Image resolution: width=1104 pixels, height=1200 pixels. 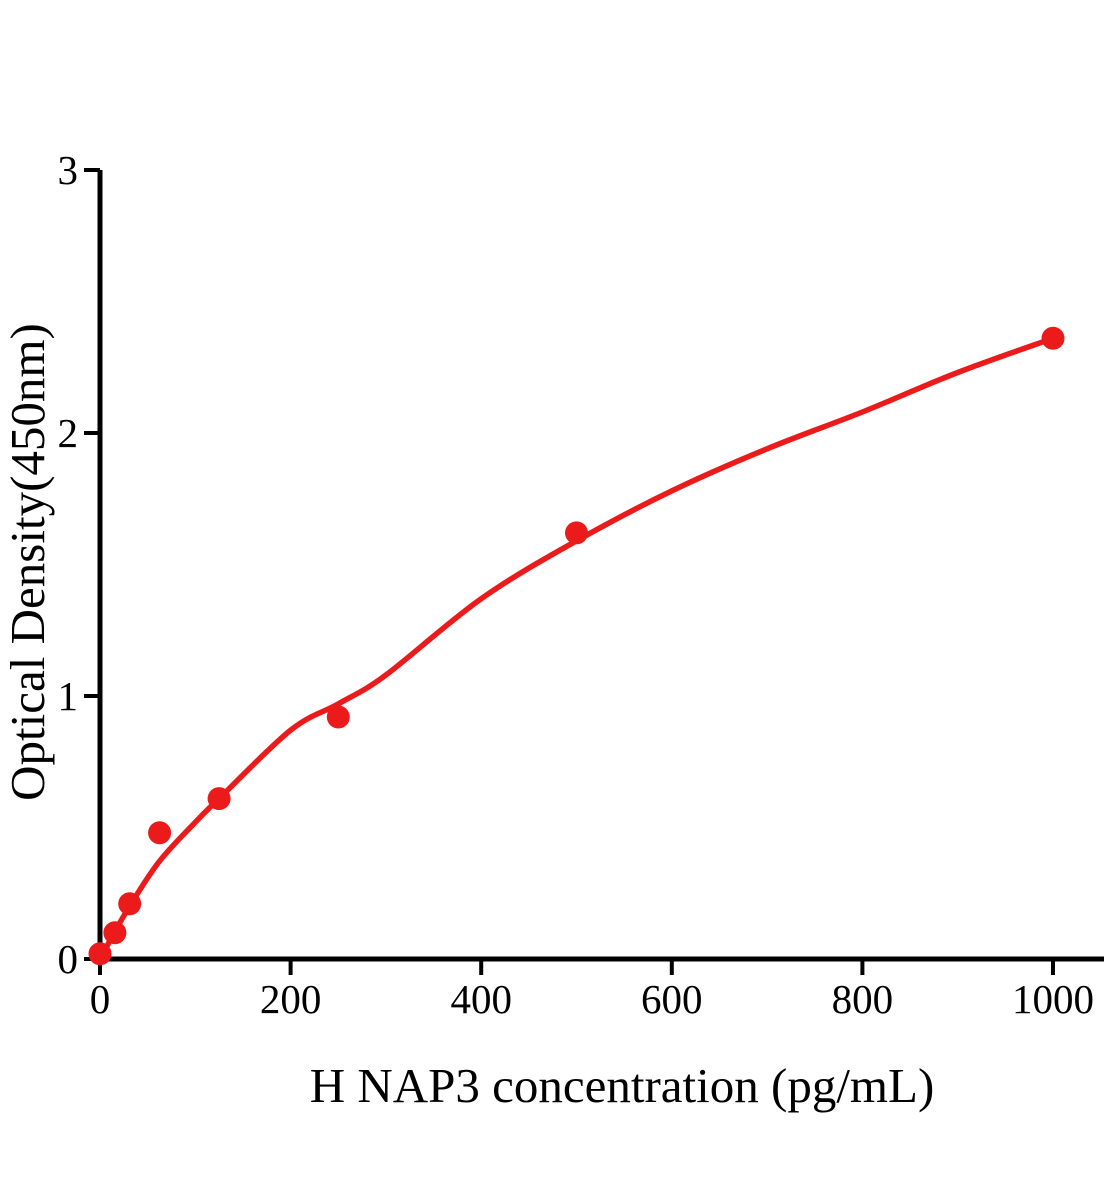 I want to click on x-tick-label: 600, so click(x=672, y=999).